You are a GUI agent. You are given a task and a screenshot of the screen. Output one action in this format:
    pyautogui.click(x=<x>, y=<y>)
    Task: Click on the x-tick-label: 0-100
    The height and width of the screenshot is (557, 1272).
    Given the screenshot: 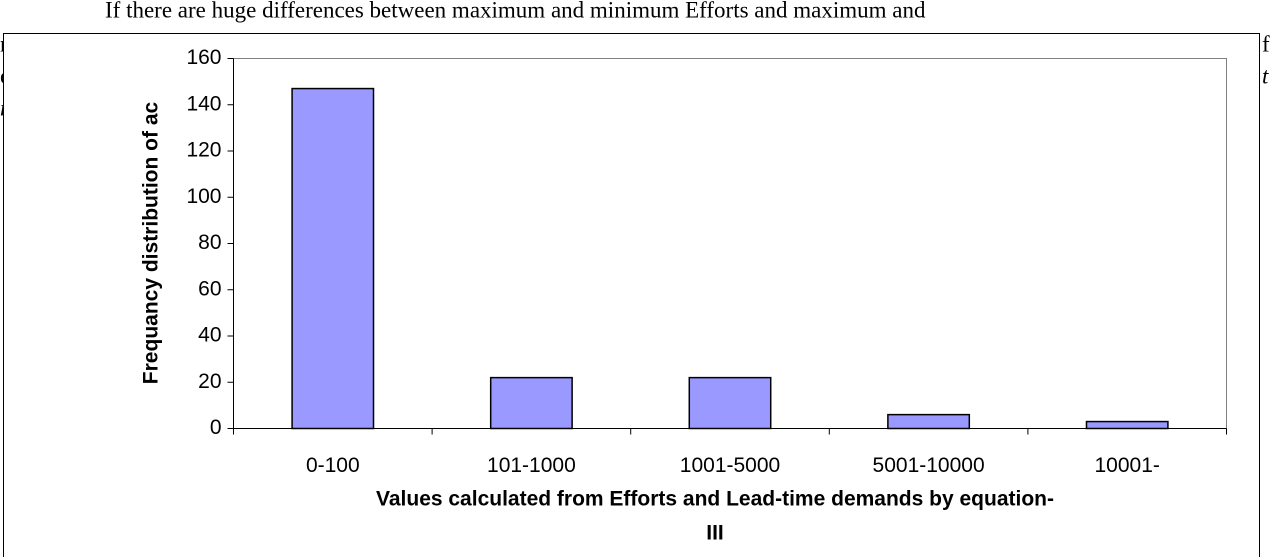 What is the action you would take?
    pyautogui.click(x=333, y=465)
    